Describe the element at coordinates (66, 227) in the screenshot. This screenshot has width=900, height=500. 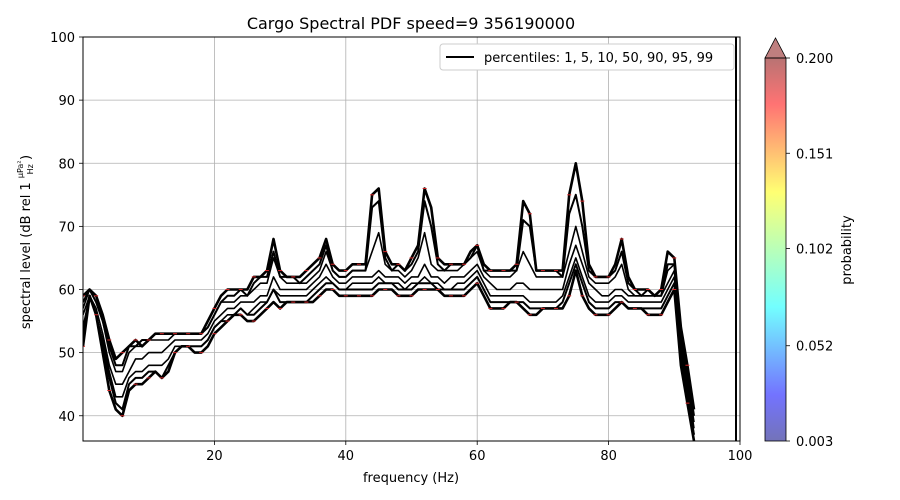
I see `y-tick-label: 70` at that location.